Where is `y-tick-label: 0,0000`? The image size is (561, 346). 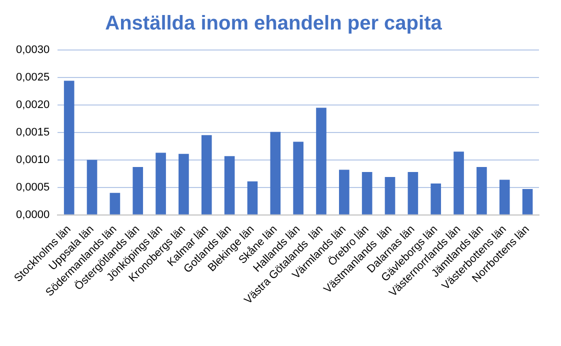 y-tick-label: 0,0000 is located at coordinates (33, 214).